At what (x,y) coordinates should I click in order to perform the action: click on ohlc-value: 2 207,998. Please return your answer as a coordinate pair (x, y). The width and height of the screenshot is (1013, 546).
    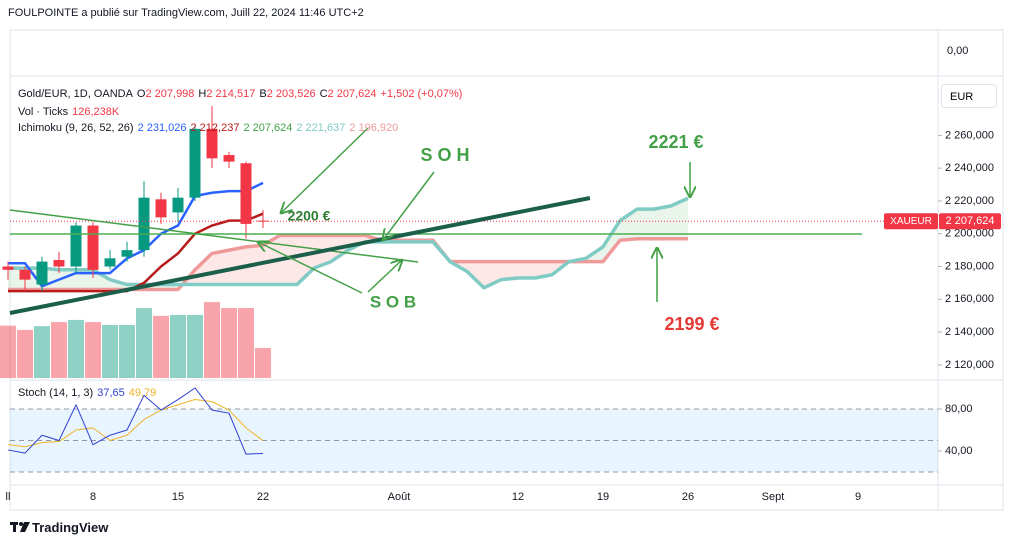
    Looking at the image, I should click on (170, 94).